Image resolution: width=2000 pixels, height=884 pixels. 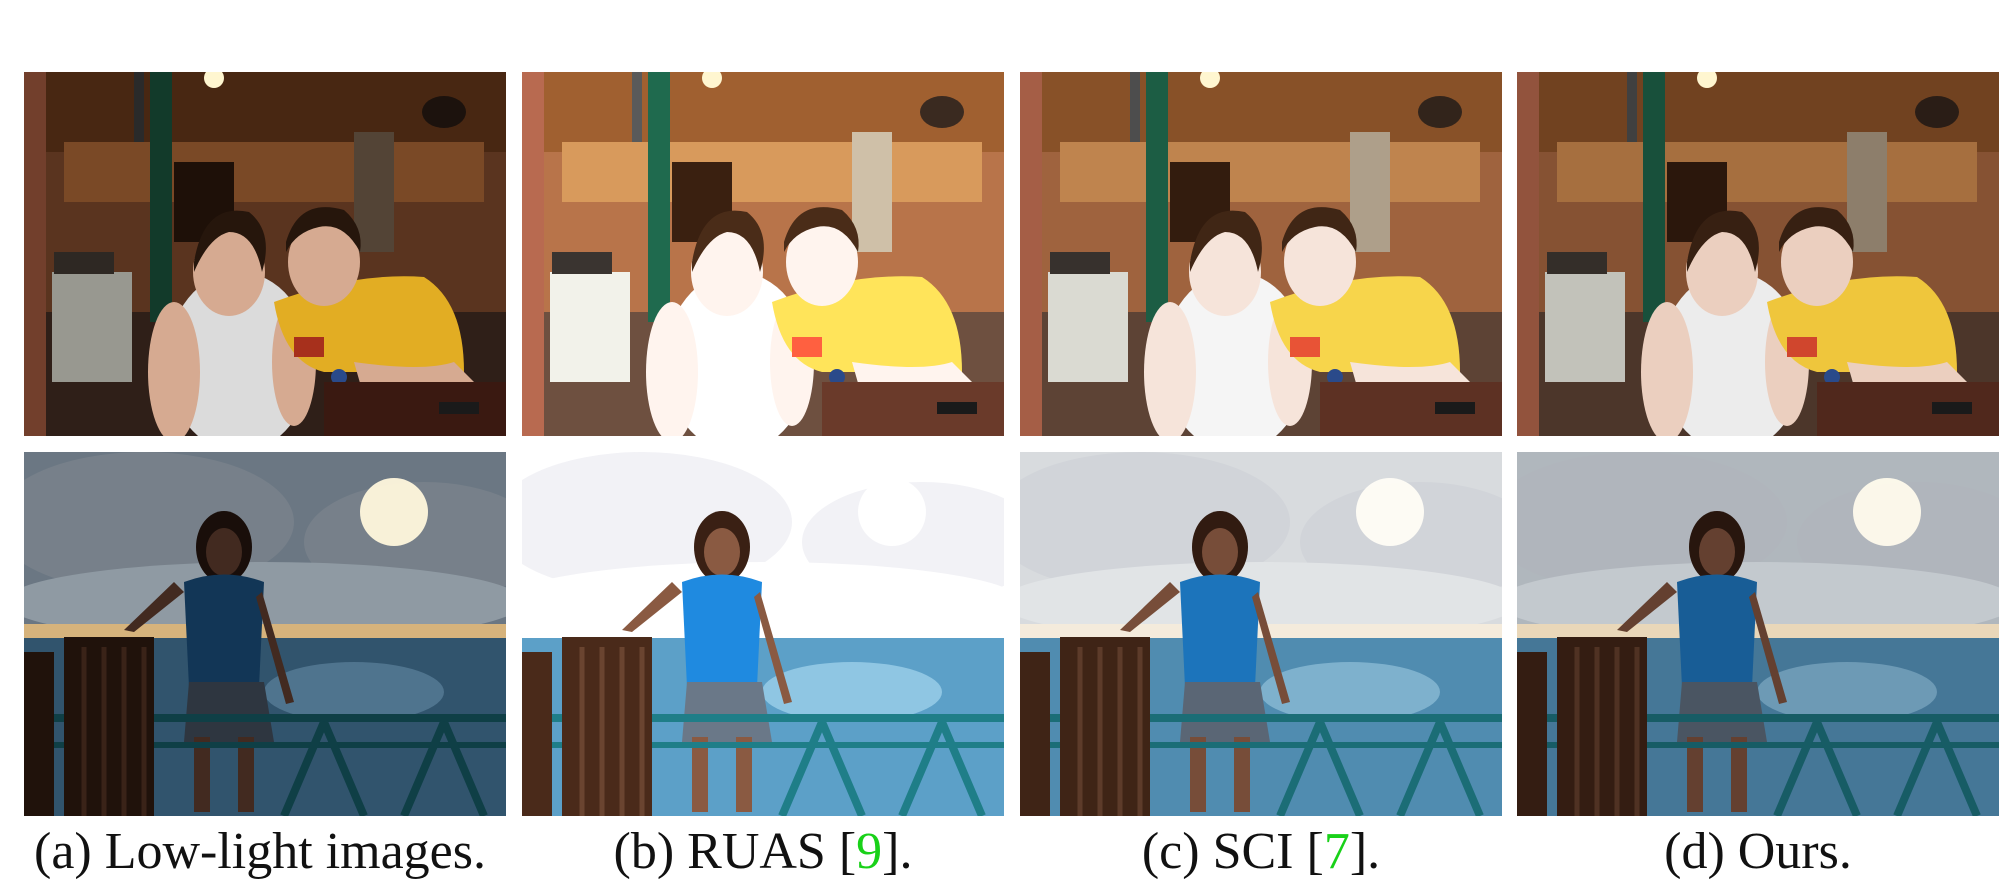 I want to click on photo-panel-a-bottom, so click(x=265, y=634).